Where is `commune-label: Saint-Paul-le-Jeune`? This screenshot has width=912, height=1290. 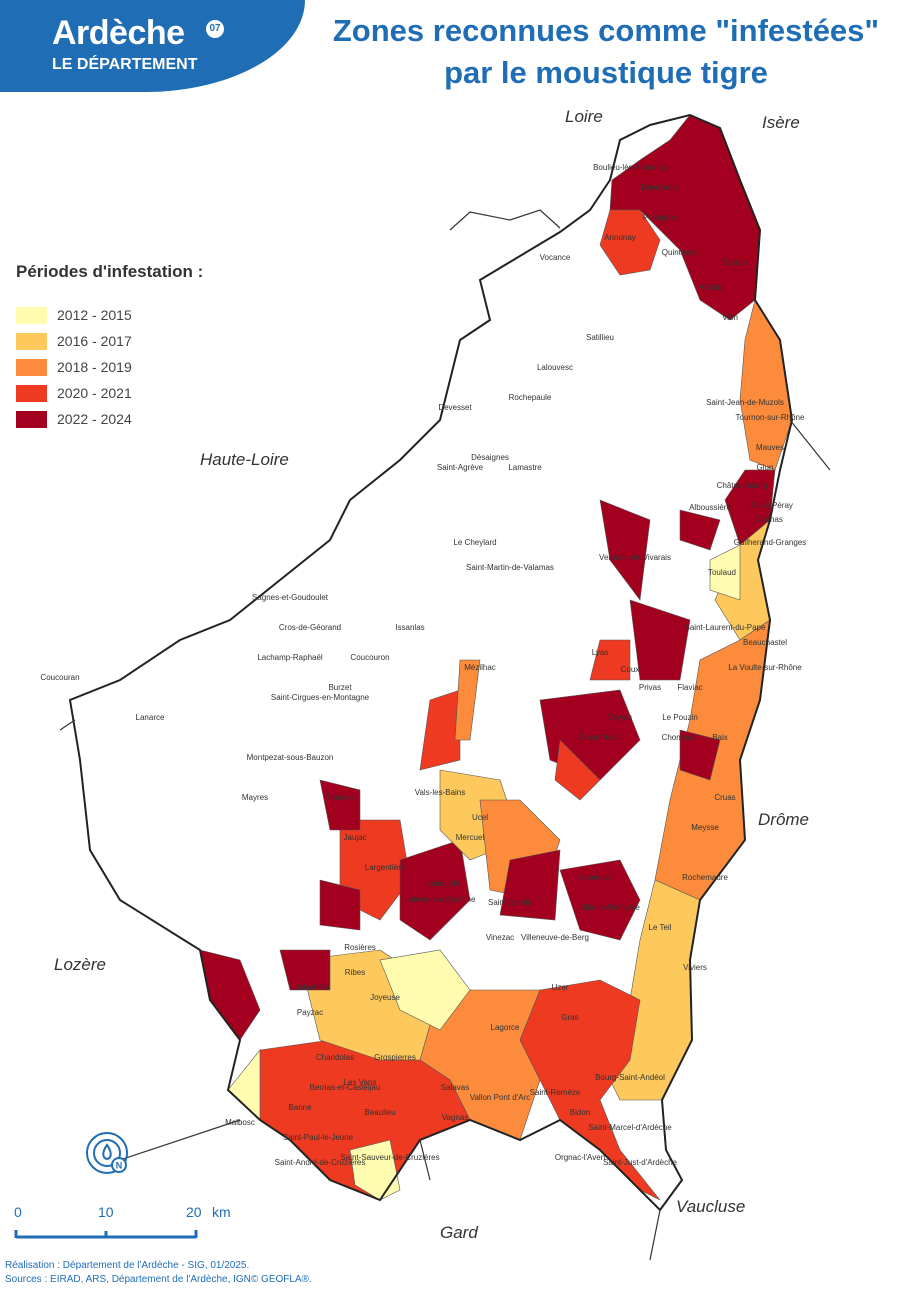
commune-label: Saint-Paul-le-Jeune is located at coordinates (318, 1137).